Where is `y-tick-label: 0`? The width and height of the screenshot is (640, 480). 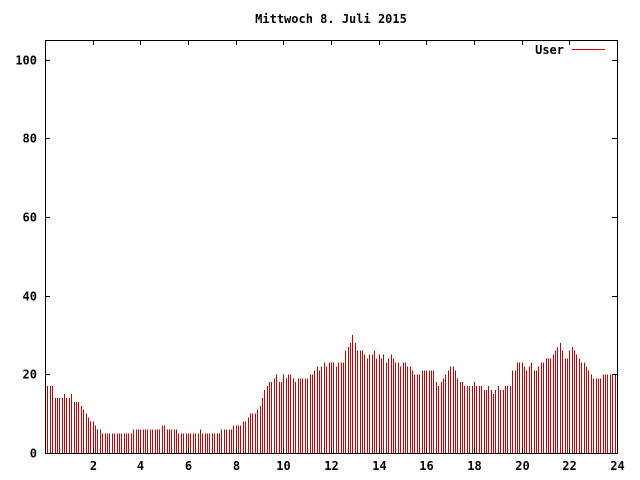
y-tick-label: 0 is located at coordinates (33, 454).